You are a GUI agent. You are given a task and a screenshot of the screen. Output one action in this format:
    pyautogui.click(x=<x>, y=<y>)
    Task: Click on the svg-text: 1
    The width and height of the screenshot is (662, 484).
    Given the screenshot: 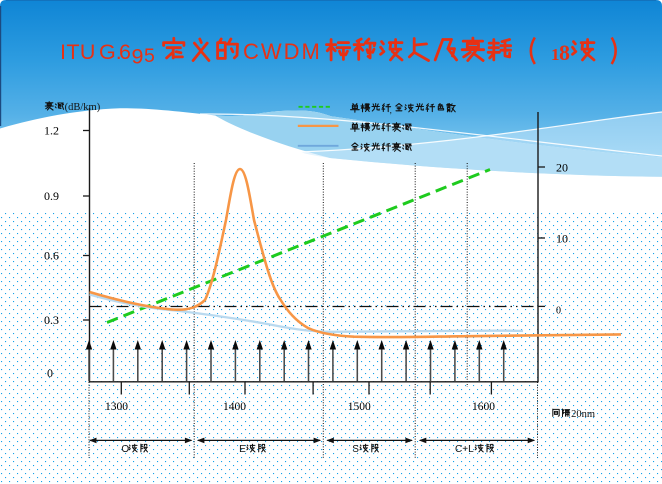 What is the action you would take?
    pyautogui.click(x=555, y=54)
    